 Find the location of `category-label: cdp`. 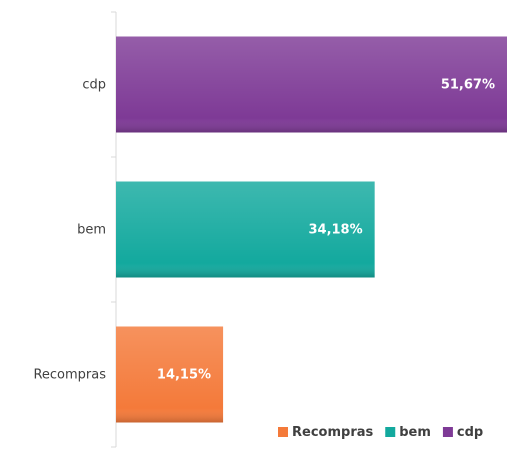

category-label: cdp is located at coordinates (94, 85).